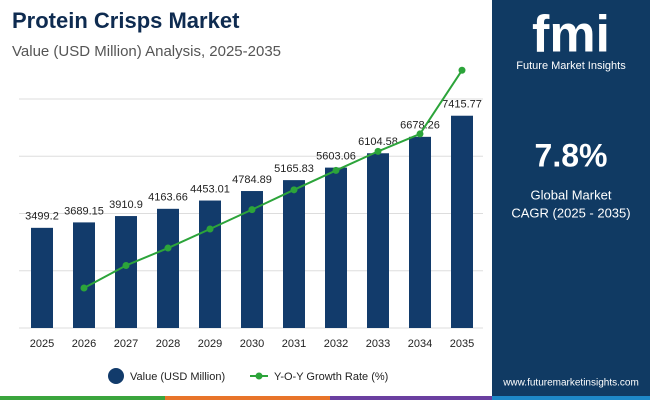 This screenshot has height=400, width=650. I want to click on brand-name: Future Market Insights, so click(571, 66).